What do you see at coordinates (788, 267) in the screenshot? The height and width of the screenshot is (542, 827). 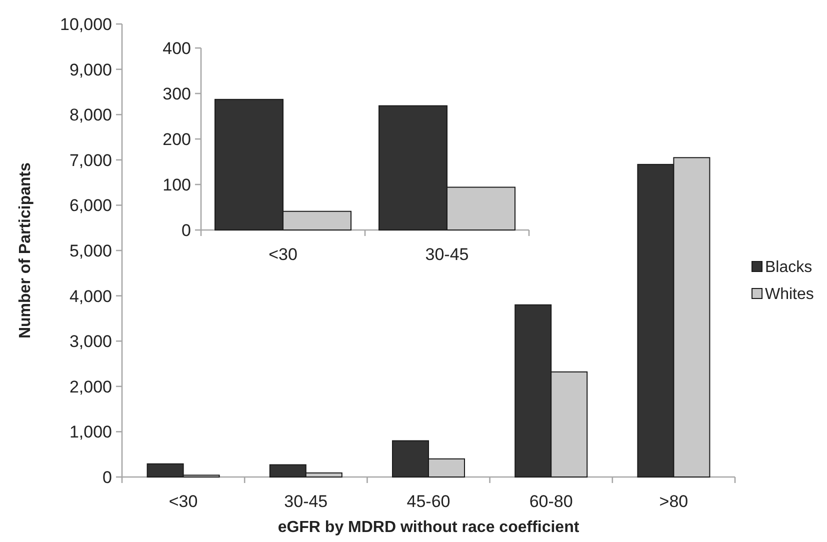 I see `legend-label: Blacks` at bounding box center [788, 267].